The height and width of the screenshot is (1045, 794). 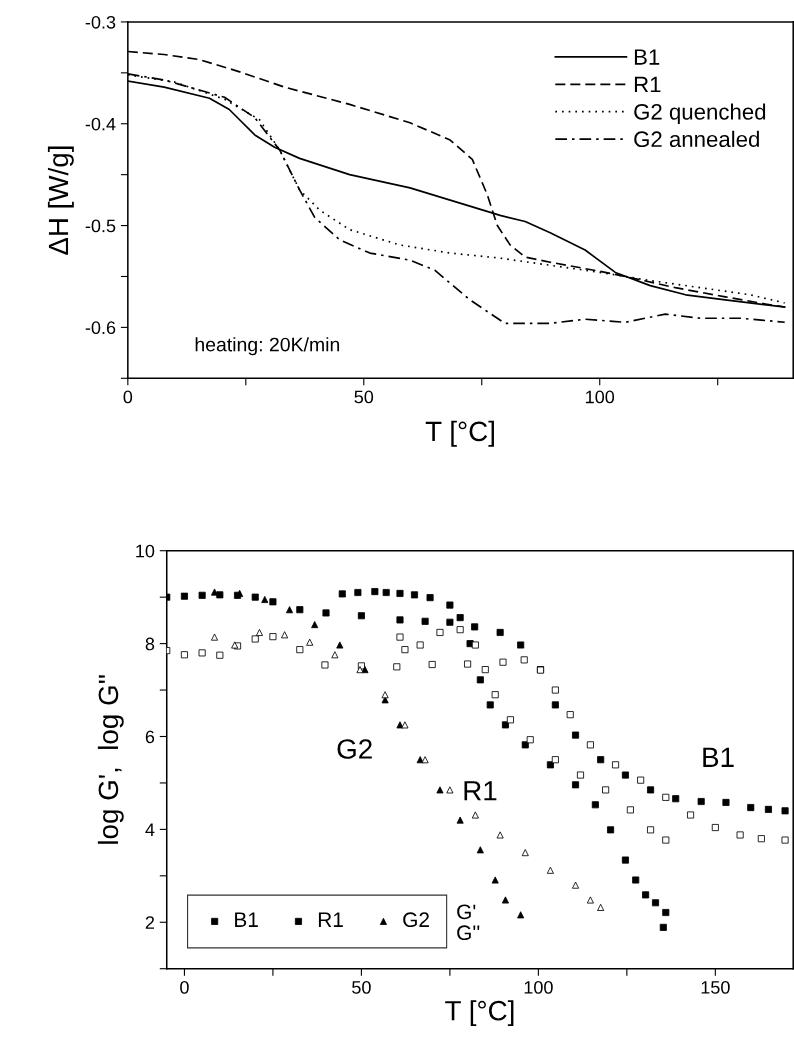 What do you see at coordinates (110, 759) in the screenshot?
I see `y-axis-title: log G', log G''` at bounding box center [110, 759].